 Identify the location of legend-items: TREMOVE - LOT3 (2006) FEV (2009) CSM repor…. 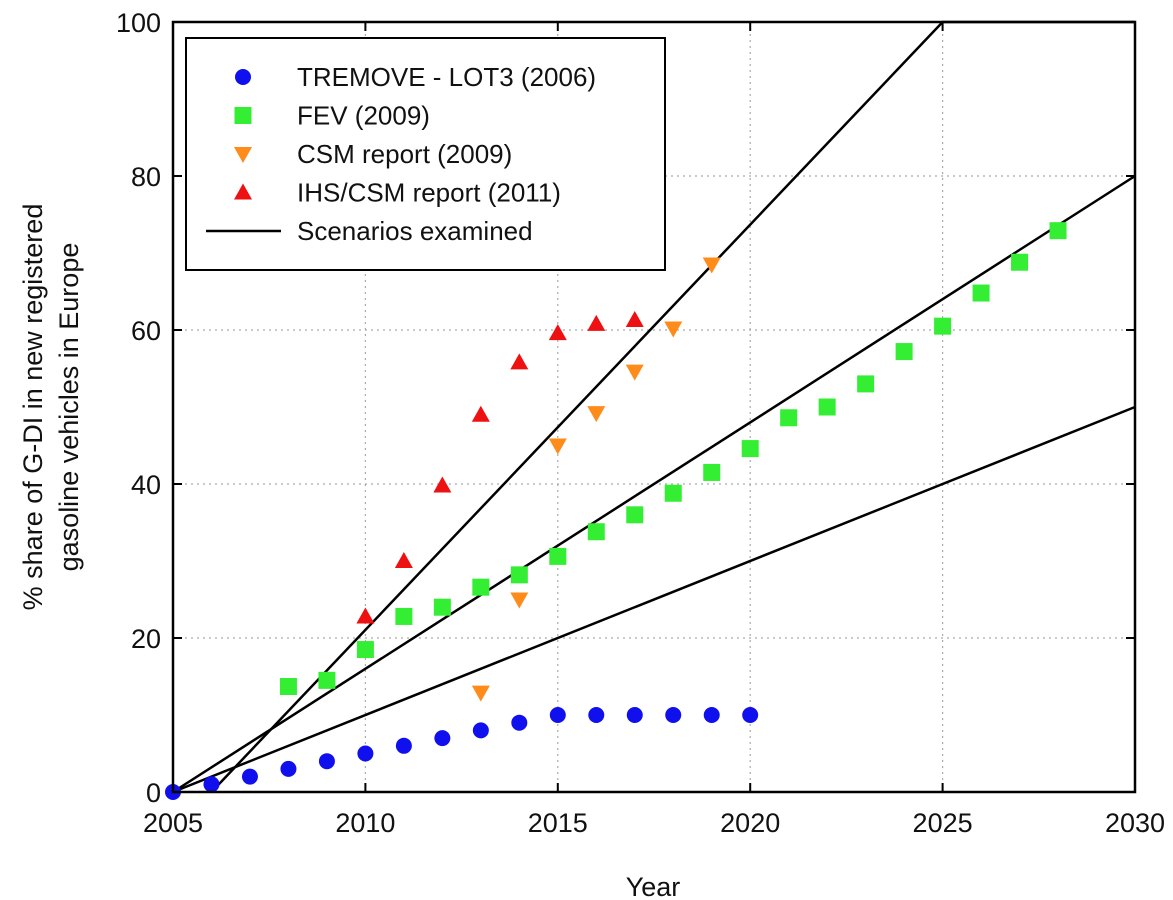
(401, 154).